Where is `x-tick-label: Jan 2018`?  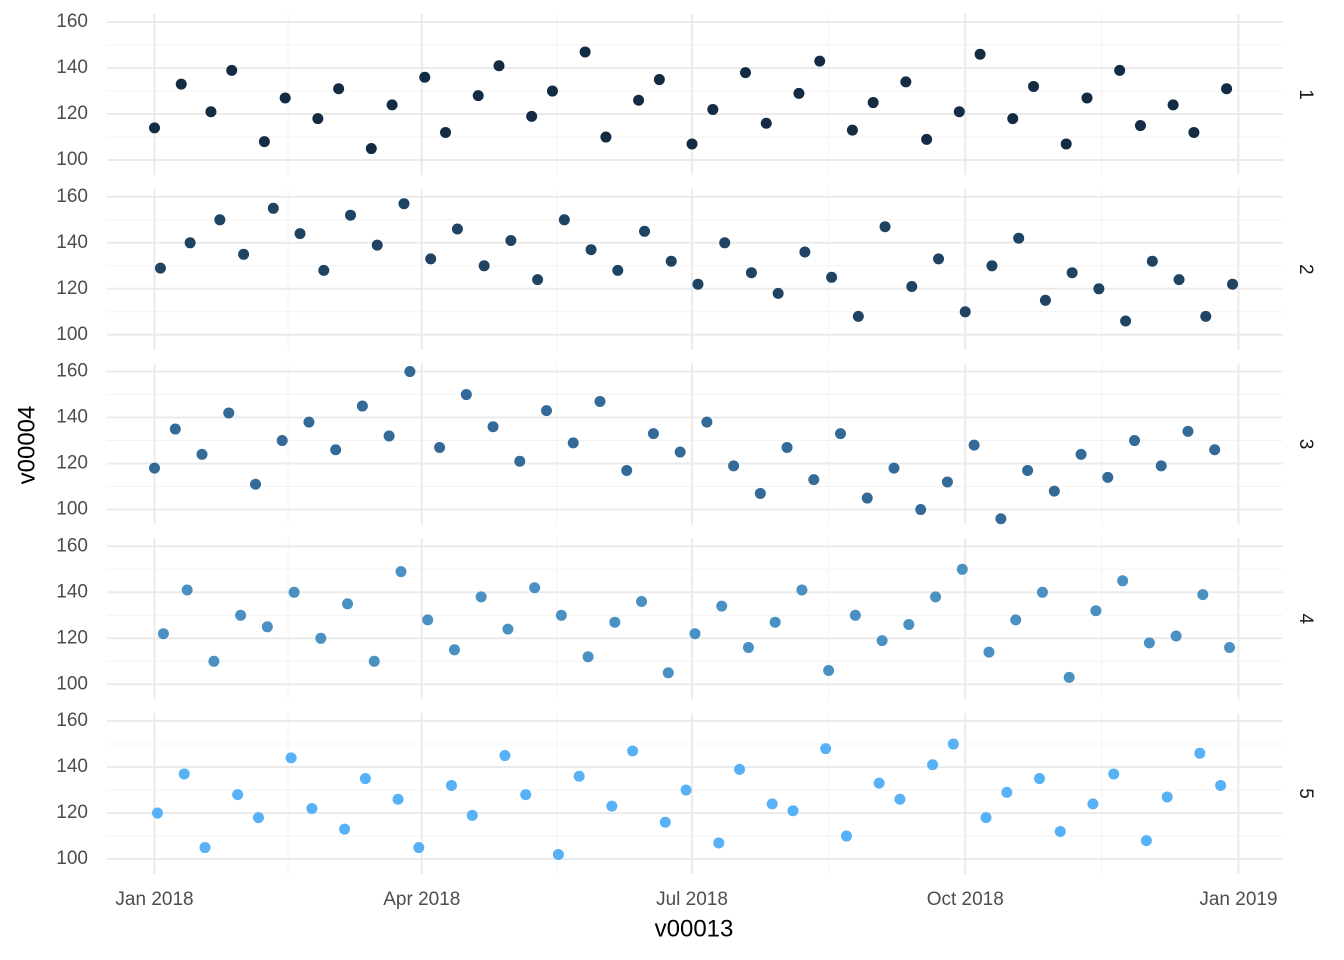 x-tick-label: Jan 2018 is located at coordinates (154, 899).